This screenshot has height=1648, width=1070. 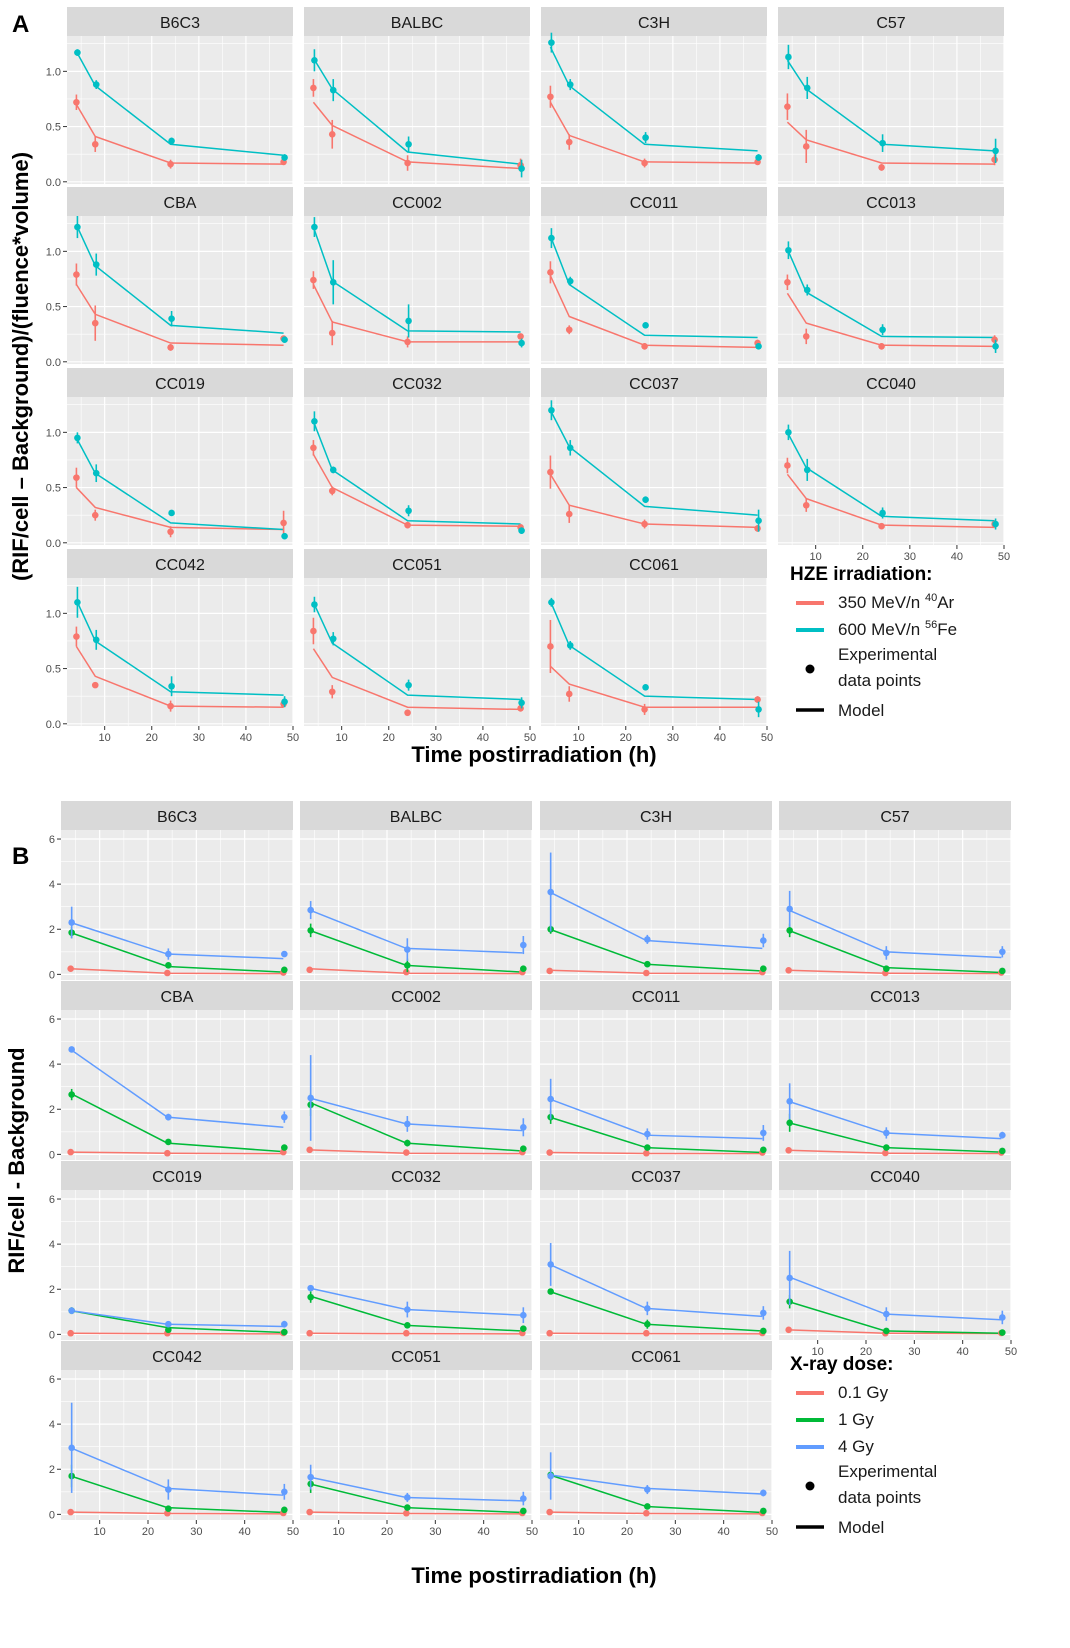 What do you see at coordinates (856, 1446) in the screenshot?
I see `legend-label: 4 Gy` at bounding box center [856, 1446].